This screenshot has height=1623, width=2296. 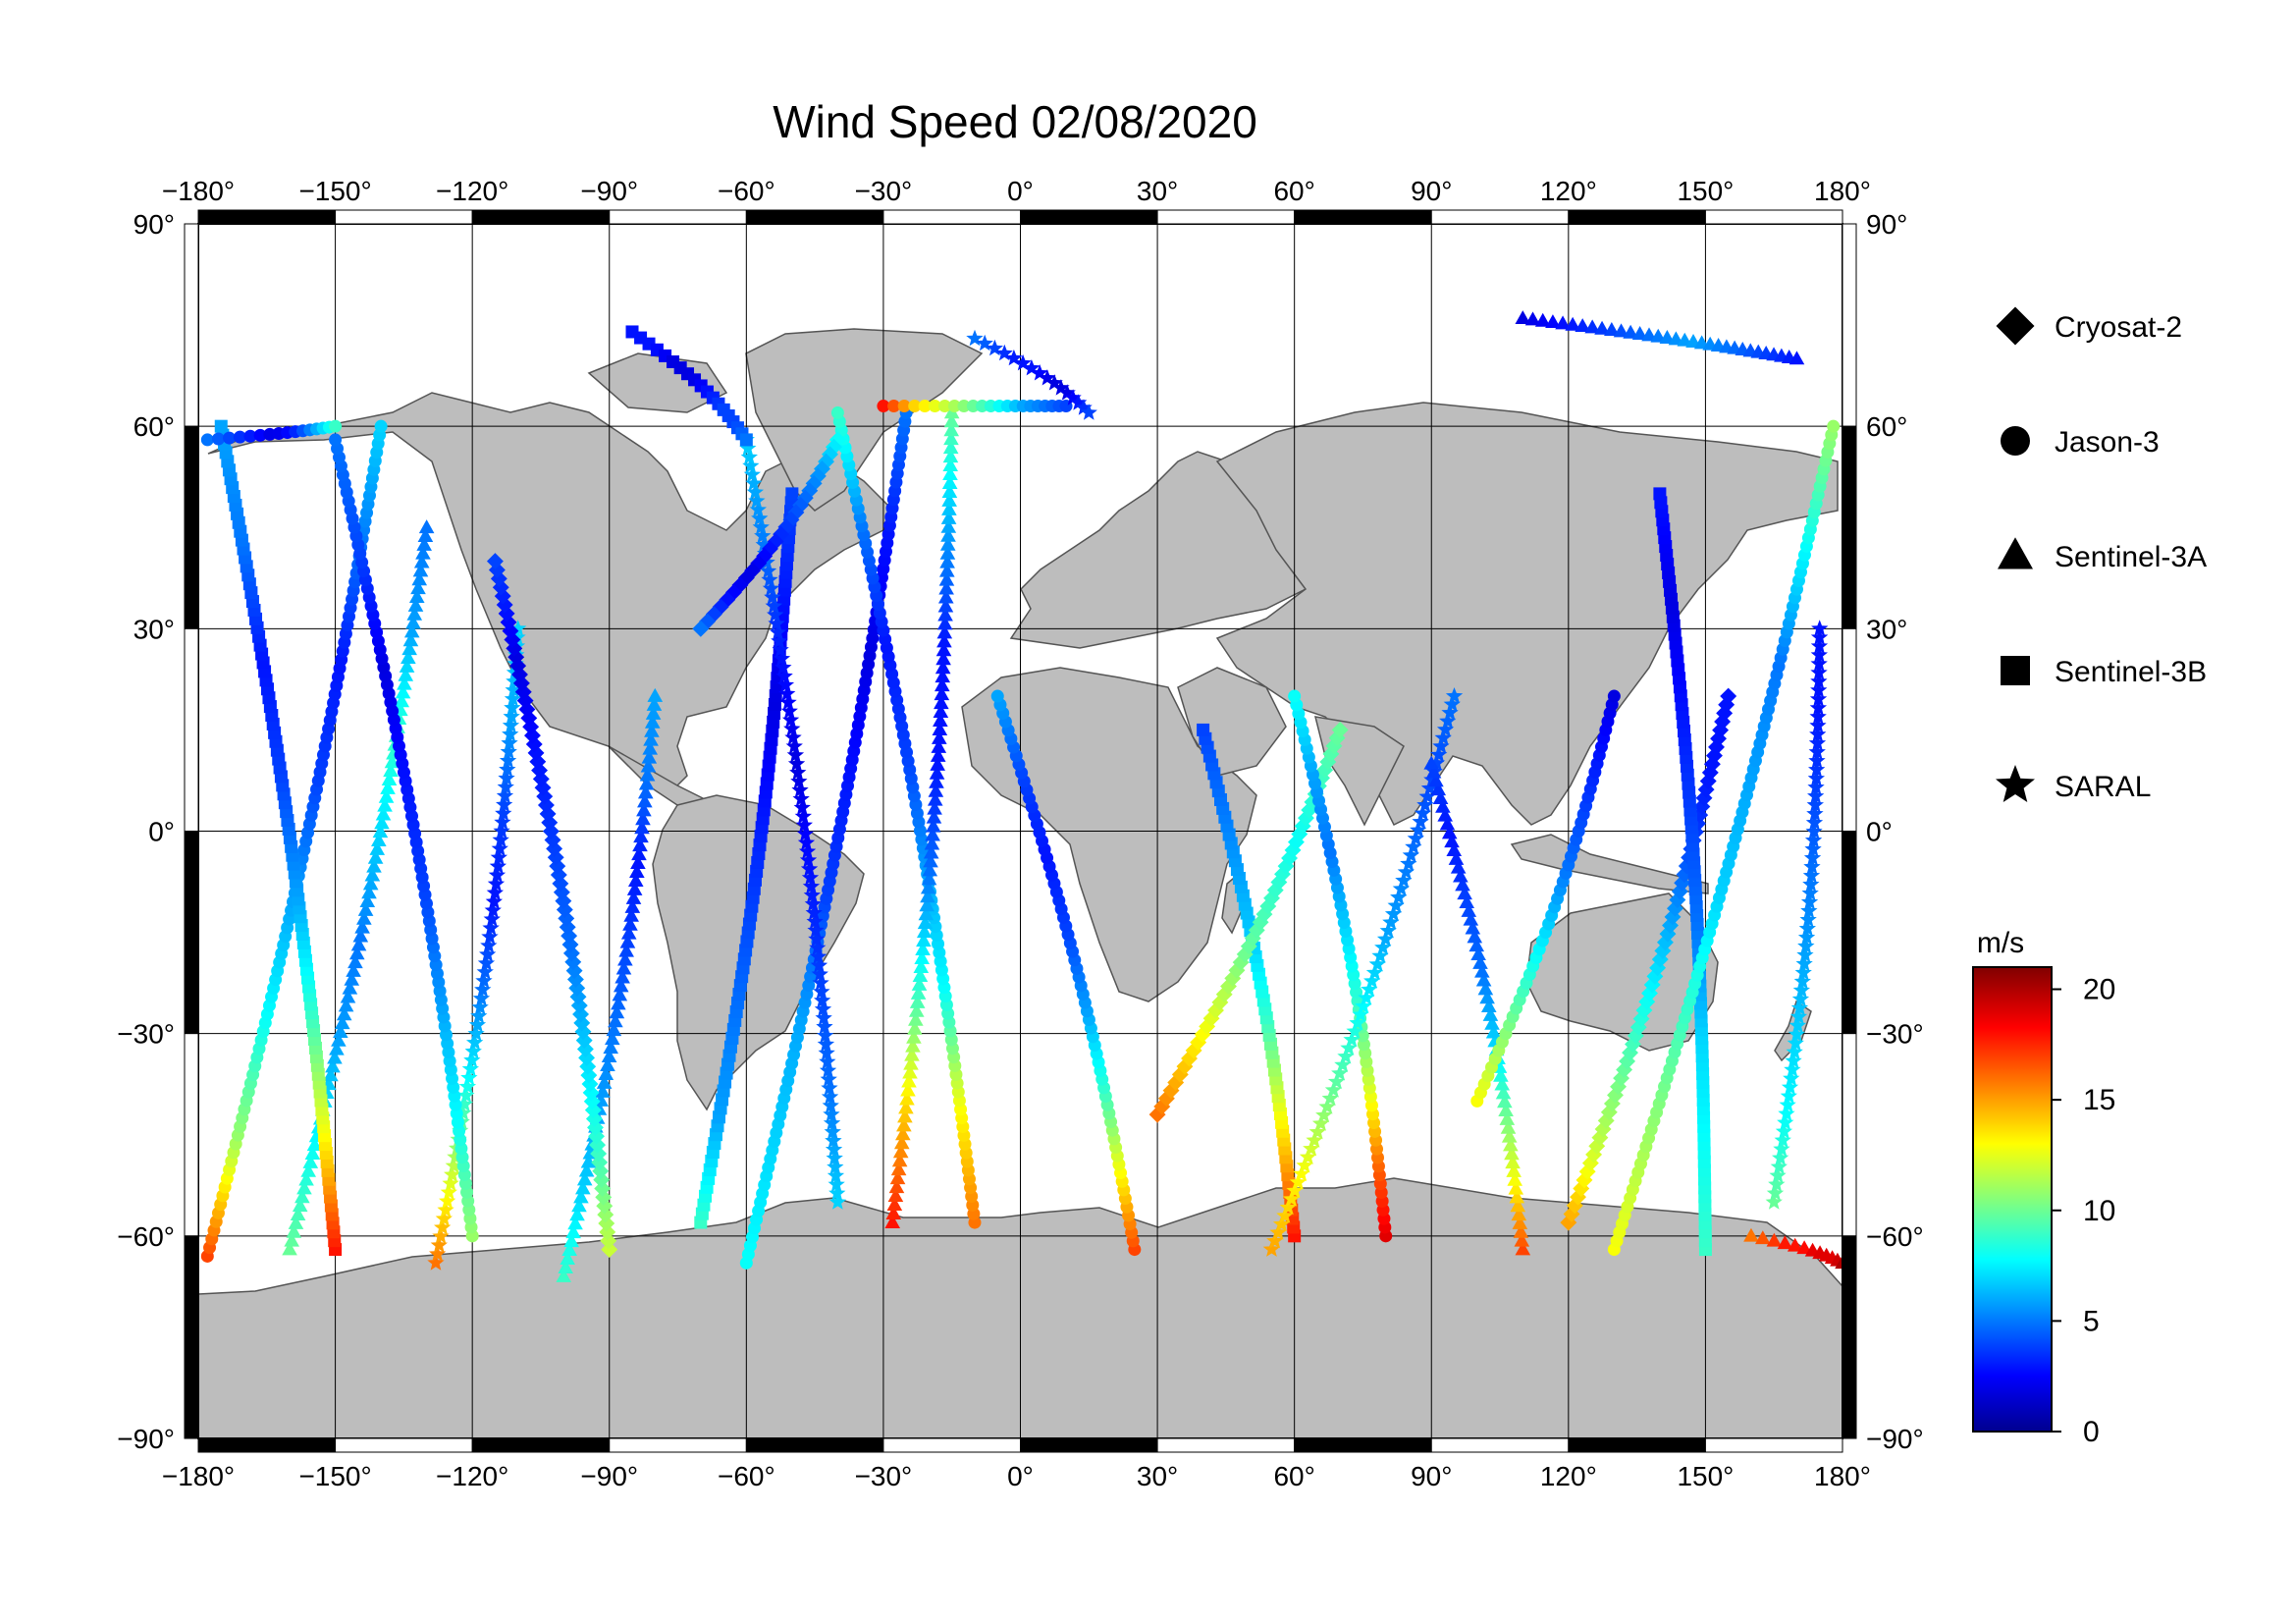 What do you see at coordinates (191, 527) in the screenshot?
I see `frame-bar-left` at bounding box center [191, 527].